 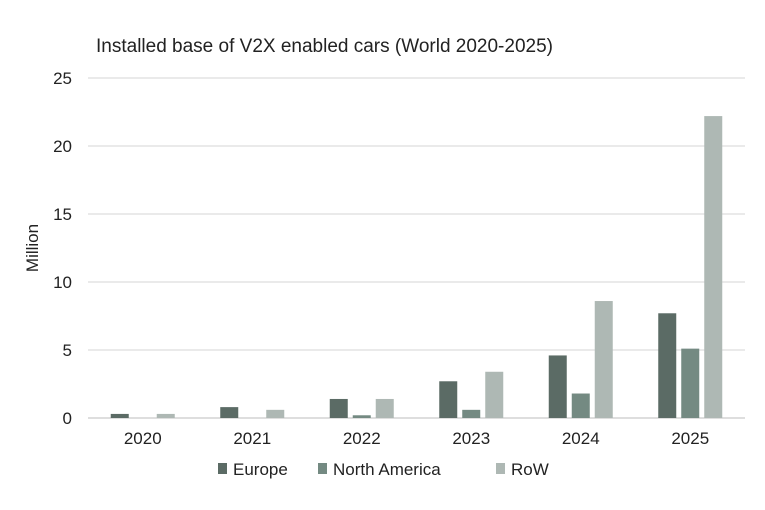 What do you see at coordinates (384, 408) in the screenshot?
I see `bar-row-2022` at bounding box center [384, 408].